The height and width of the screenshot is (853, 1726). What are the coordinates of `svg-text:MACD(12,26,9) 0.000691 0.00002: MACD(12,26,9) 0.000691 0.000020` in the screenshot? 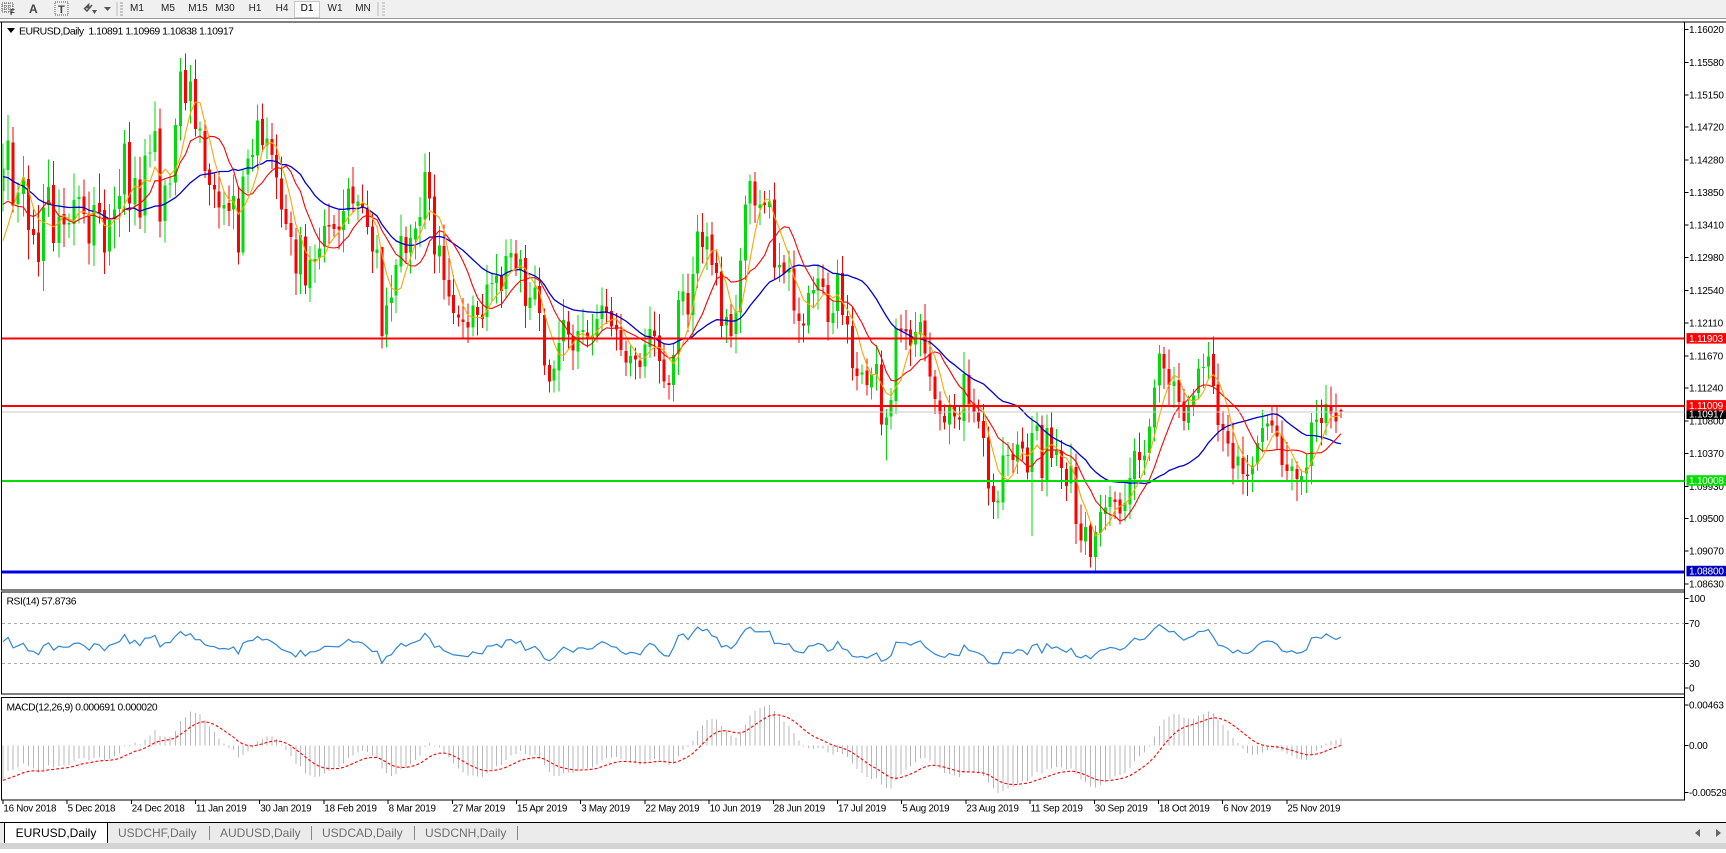 It's located at (82, 708).